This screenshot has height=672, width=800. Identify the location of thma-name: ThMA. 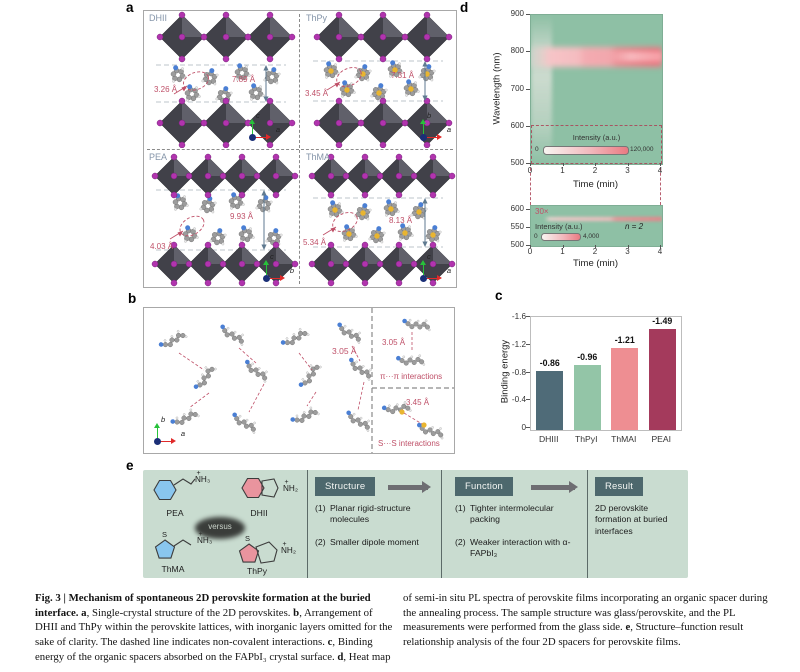
(173, 569).